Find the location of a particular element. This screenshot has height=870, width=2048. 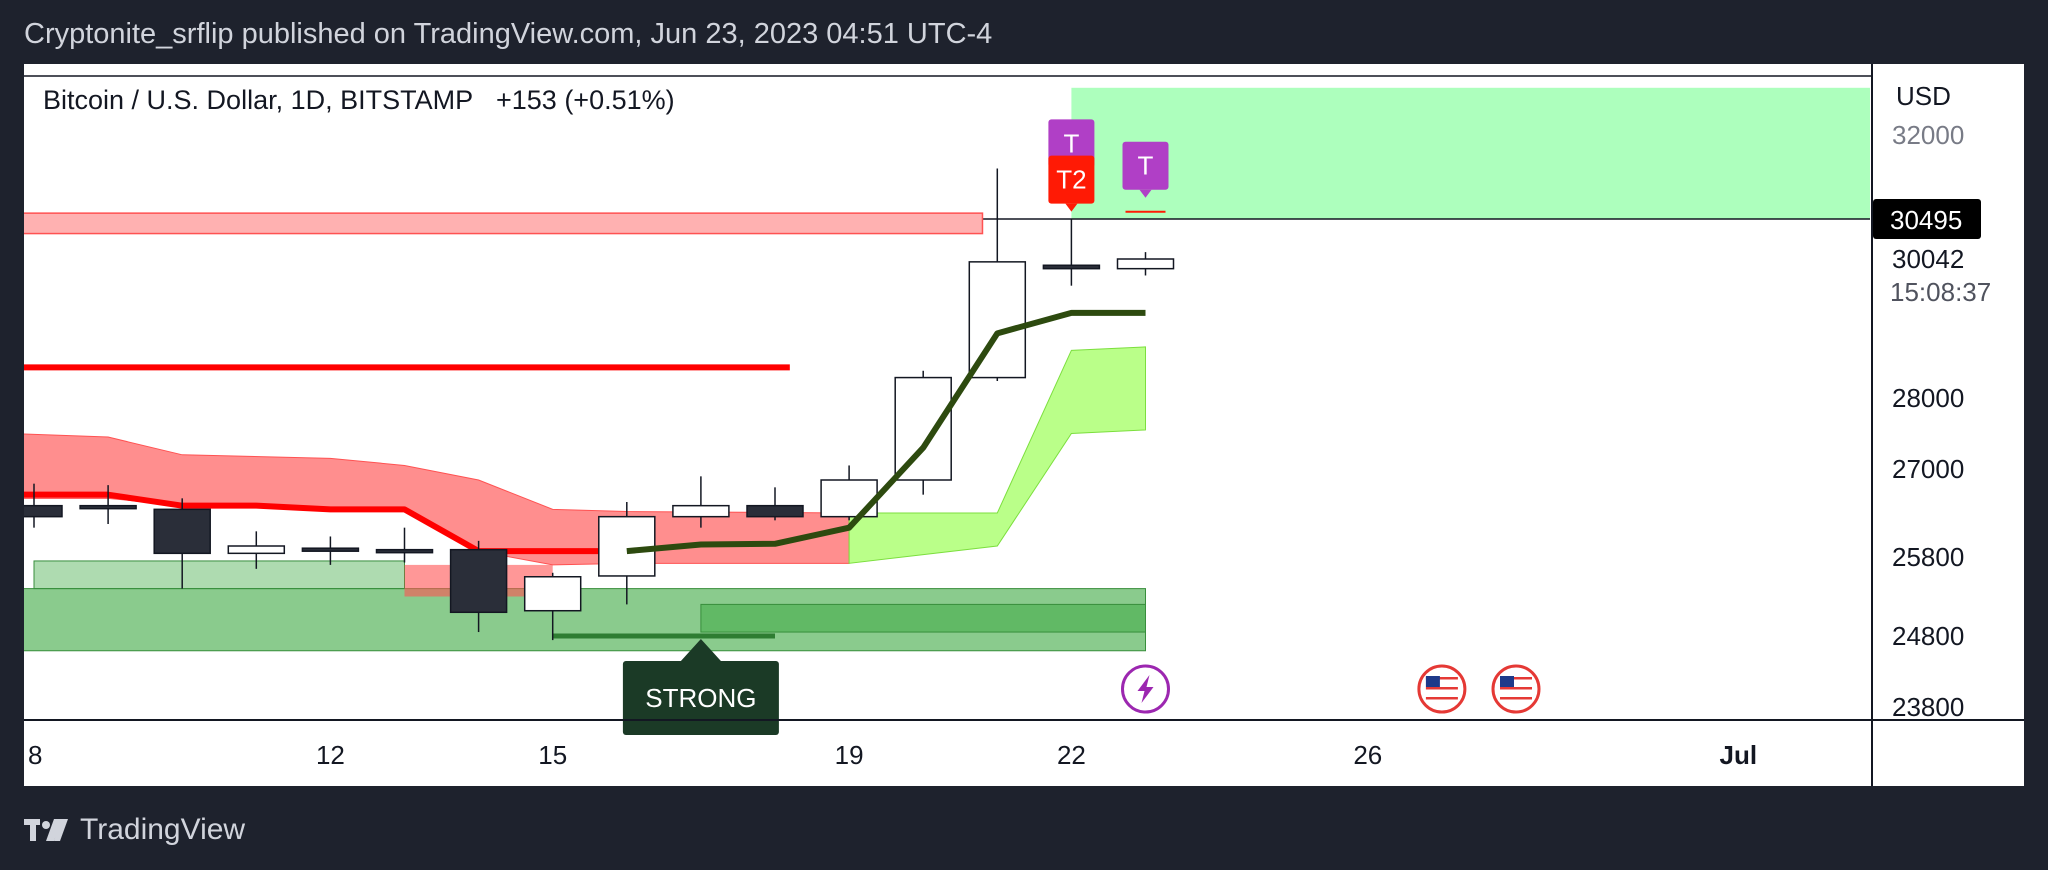

current-price-box is located at coordinates (1927, 219).